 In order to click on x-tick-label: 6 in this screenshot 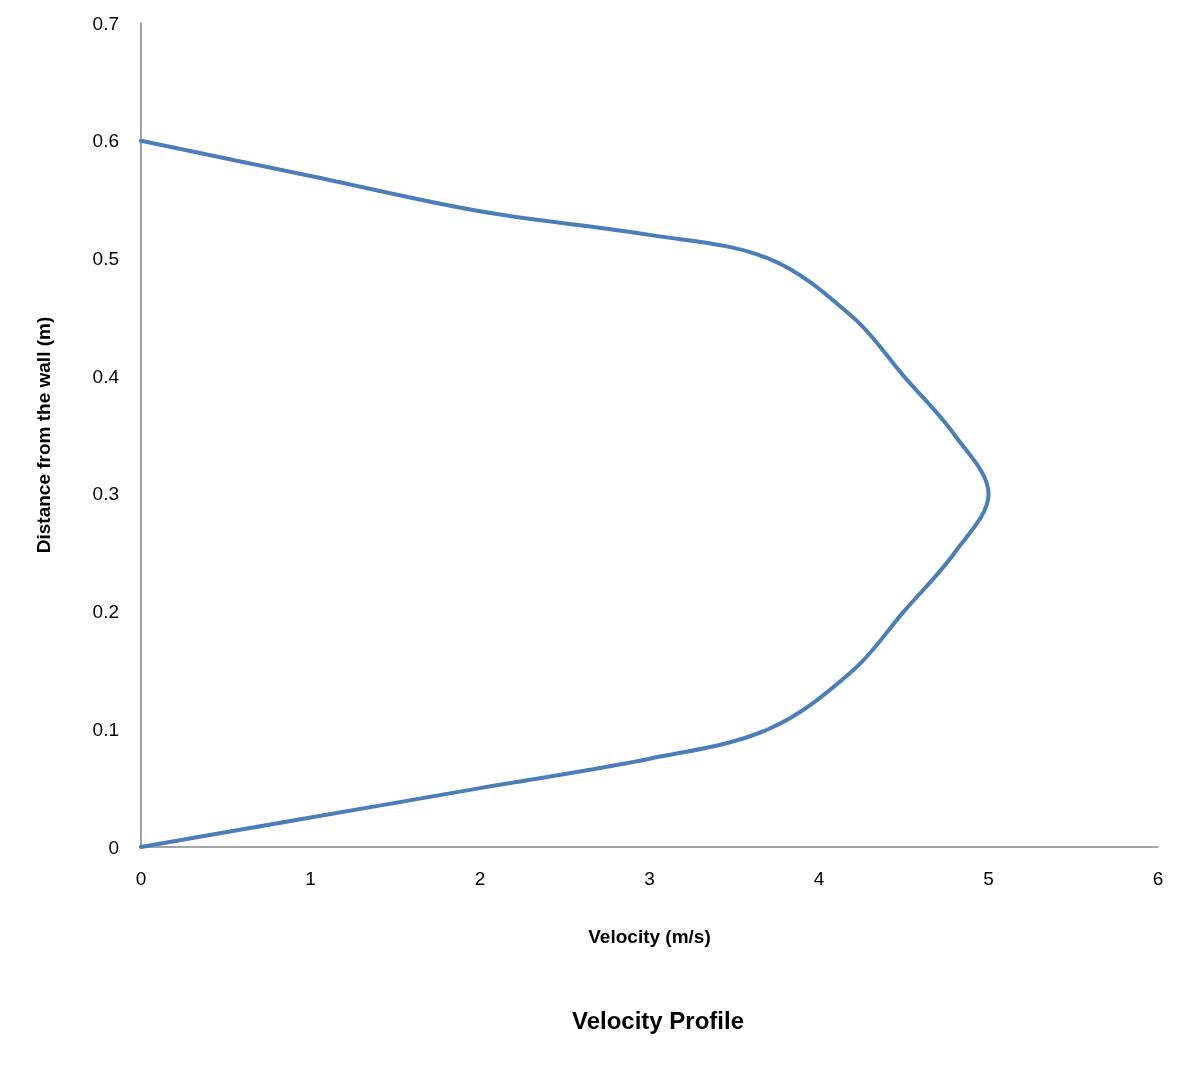, I will do `click(1158, 878)`.